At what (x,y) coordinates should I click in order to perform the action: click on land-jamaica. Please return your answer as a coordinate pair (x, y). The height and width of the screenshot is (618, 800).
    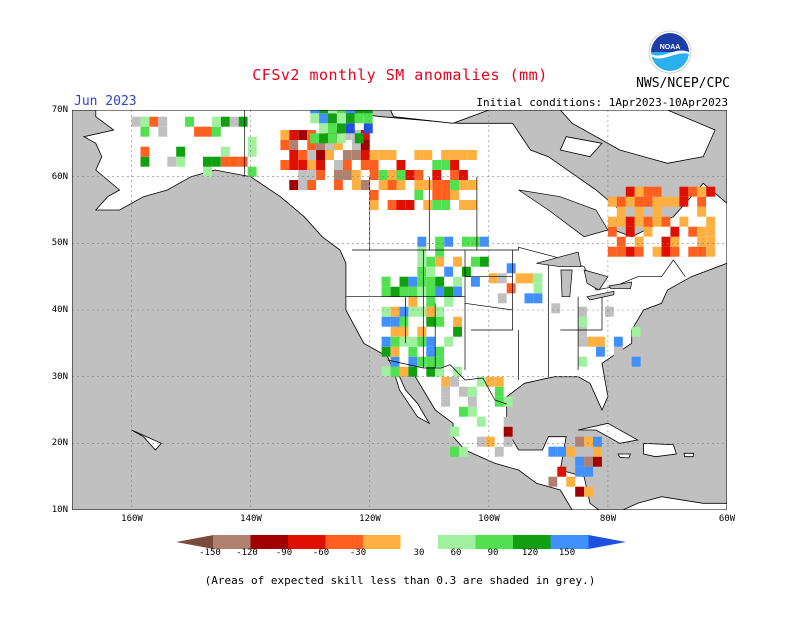
    Looking at the image, I should click on (624, 456).